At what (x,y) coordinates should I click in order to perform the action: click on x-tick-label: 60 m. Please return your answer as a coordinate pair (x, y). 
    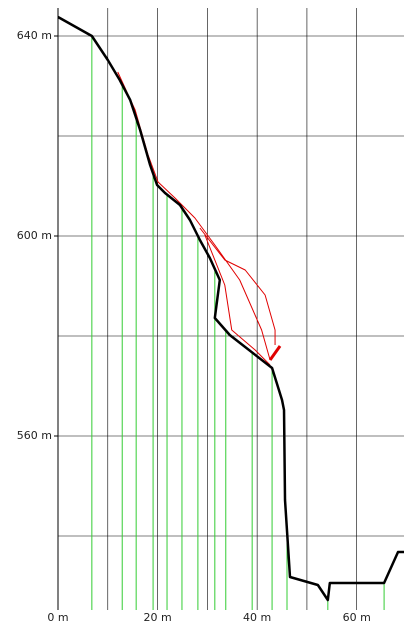
    Looking at the image, I should click on (357, 617).